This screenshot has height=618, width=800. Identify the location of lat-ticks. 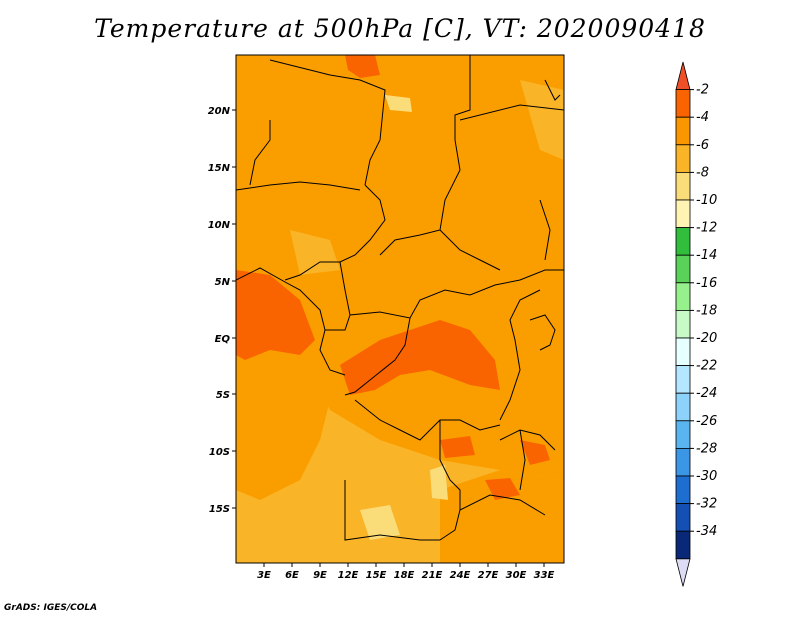
(234, 309).